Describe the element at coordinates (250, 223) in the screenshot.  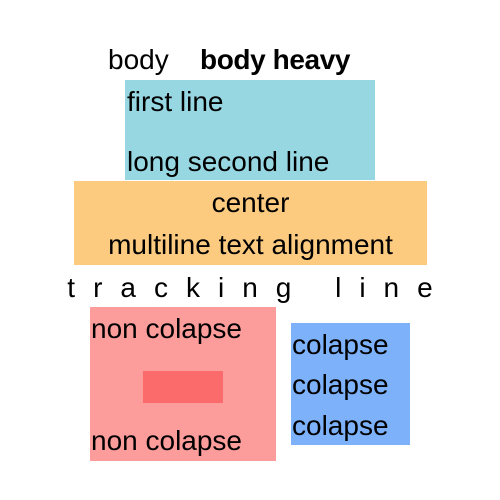
I see `orange-centered-box: center multiline text alignment` at that location.